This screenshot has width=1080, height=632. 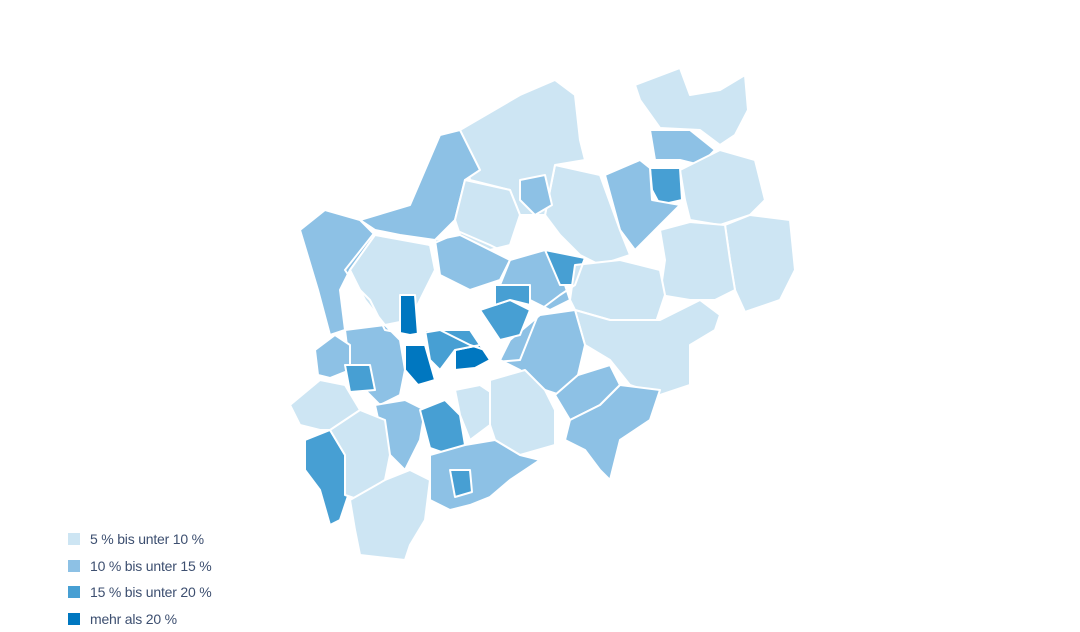 I want to click on legend-item-5-10: 5 % bis unter 10 %, so click(x=140, y=539).